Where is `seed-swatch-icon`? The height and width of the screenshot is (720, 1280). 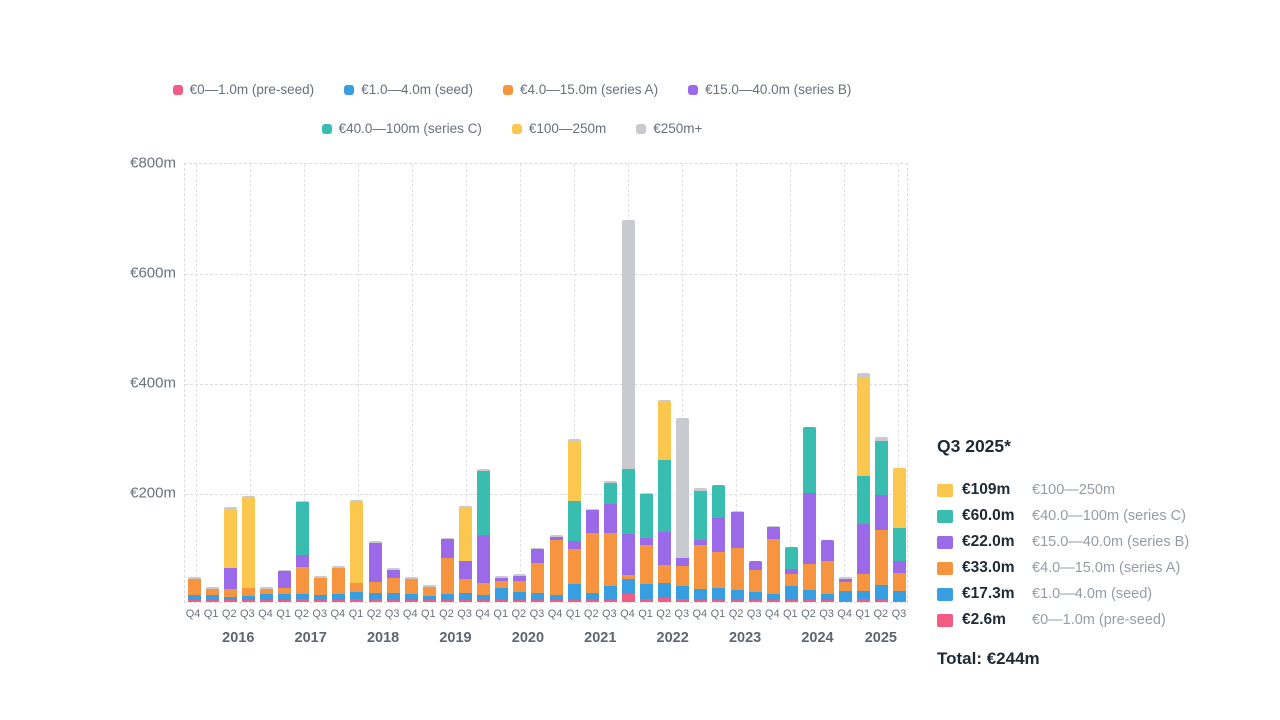
seed-swatch-icon is located at coordinates (349, 89).